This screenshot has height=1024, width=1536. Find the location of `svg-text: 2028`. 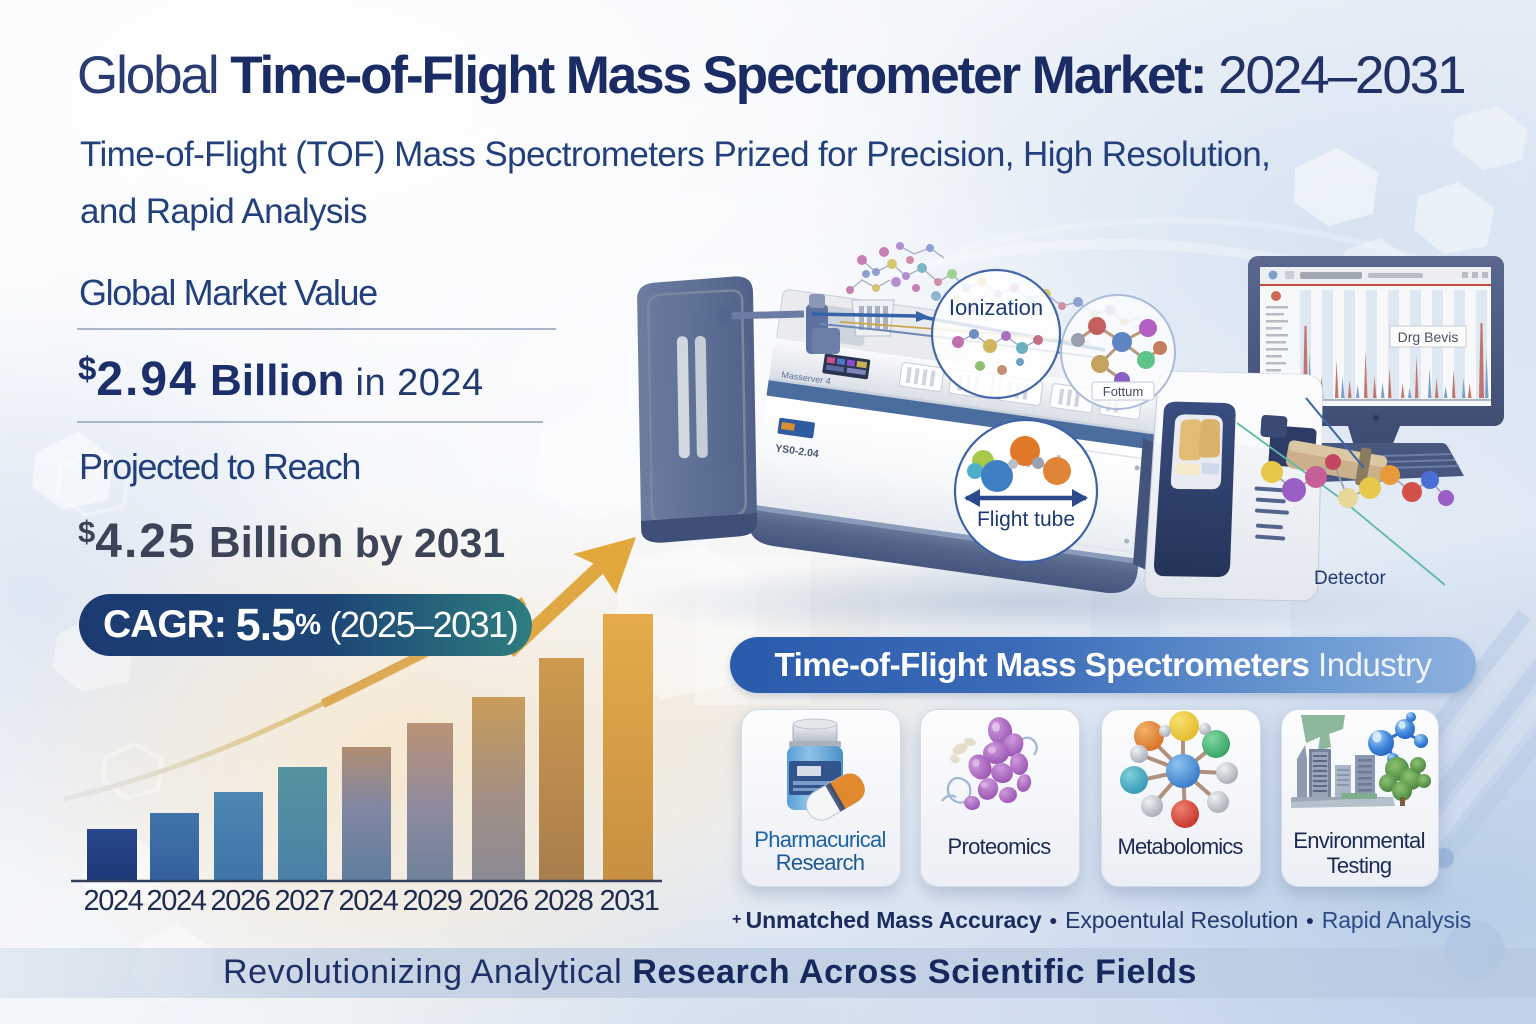

svg-text: 2028 is located at coordinates (563, 901).